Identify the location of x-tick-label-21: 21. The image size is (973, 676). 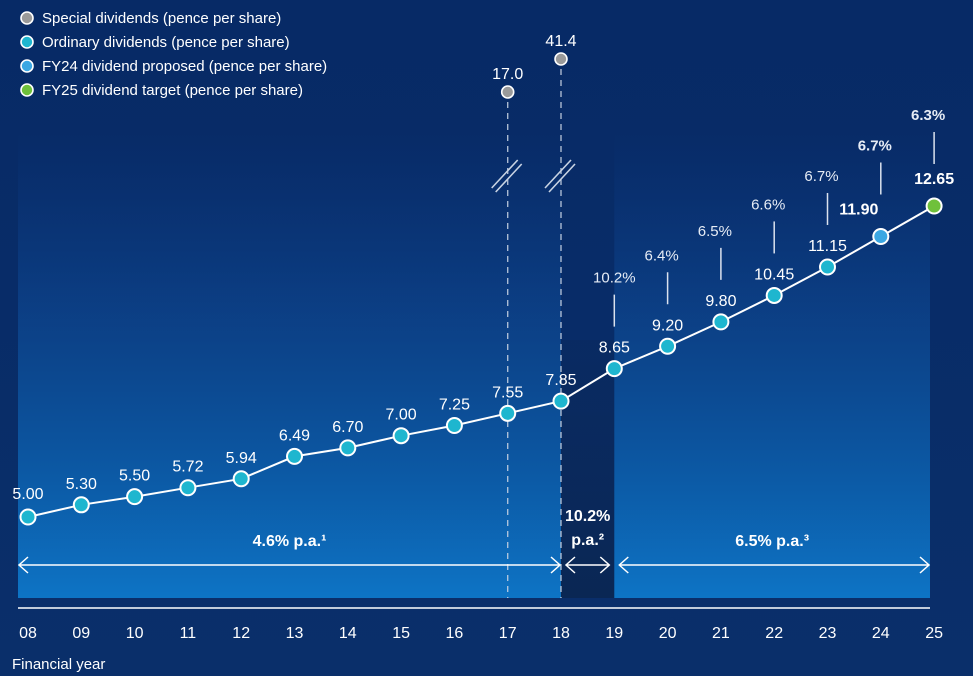
(721, 633).